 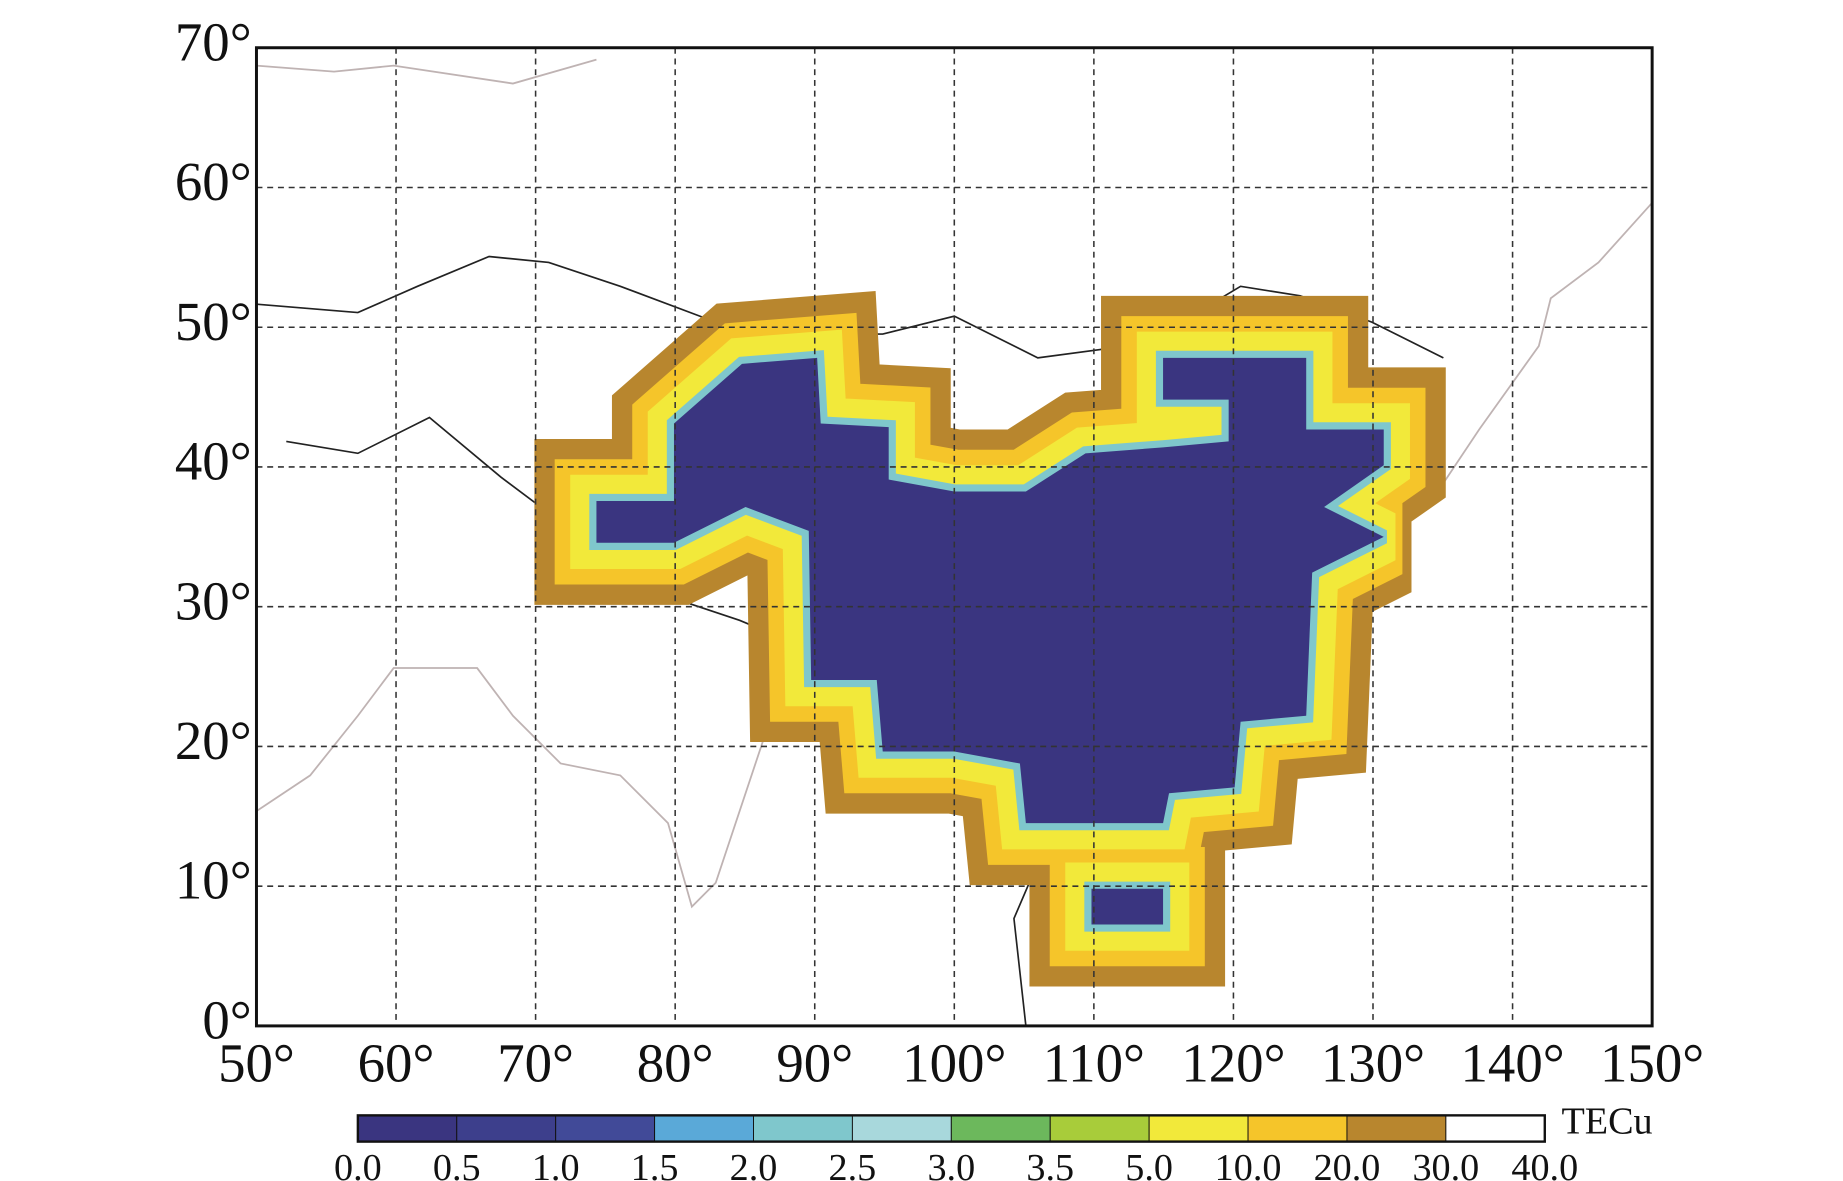 What do you see at coordinates (256, 1062) in the screenshot?
I see `x-tick-label: 50°` at bounding box center [256, 1062].